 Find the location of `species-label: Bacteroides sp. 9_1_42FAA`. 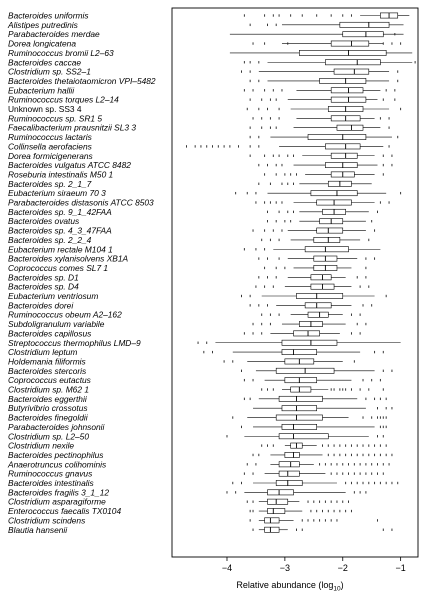

species-label: Bacteroides sp. 9_1_42FAA is located at coordinates (60, 212).